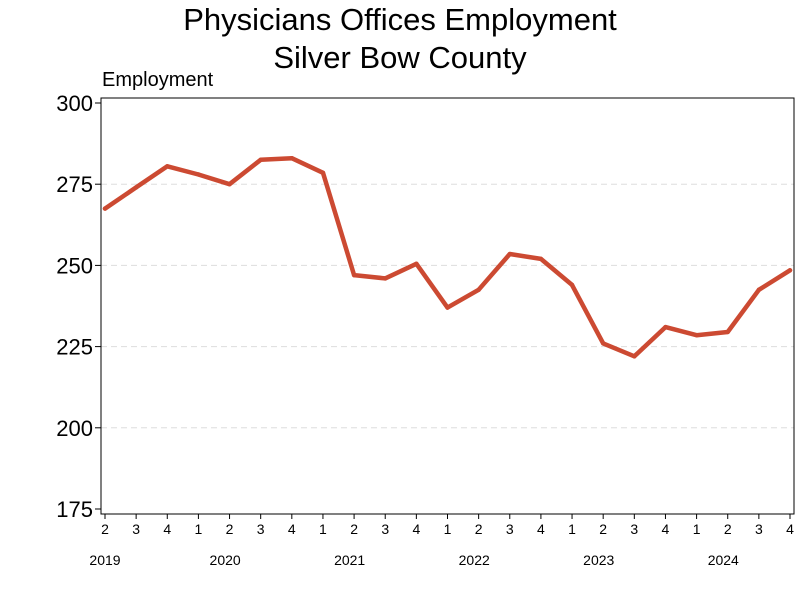 The width and height of the screenshot is (800, 600). I want to click on year-label-2024: 2024, so click(723, 560).